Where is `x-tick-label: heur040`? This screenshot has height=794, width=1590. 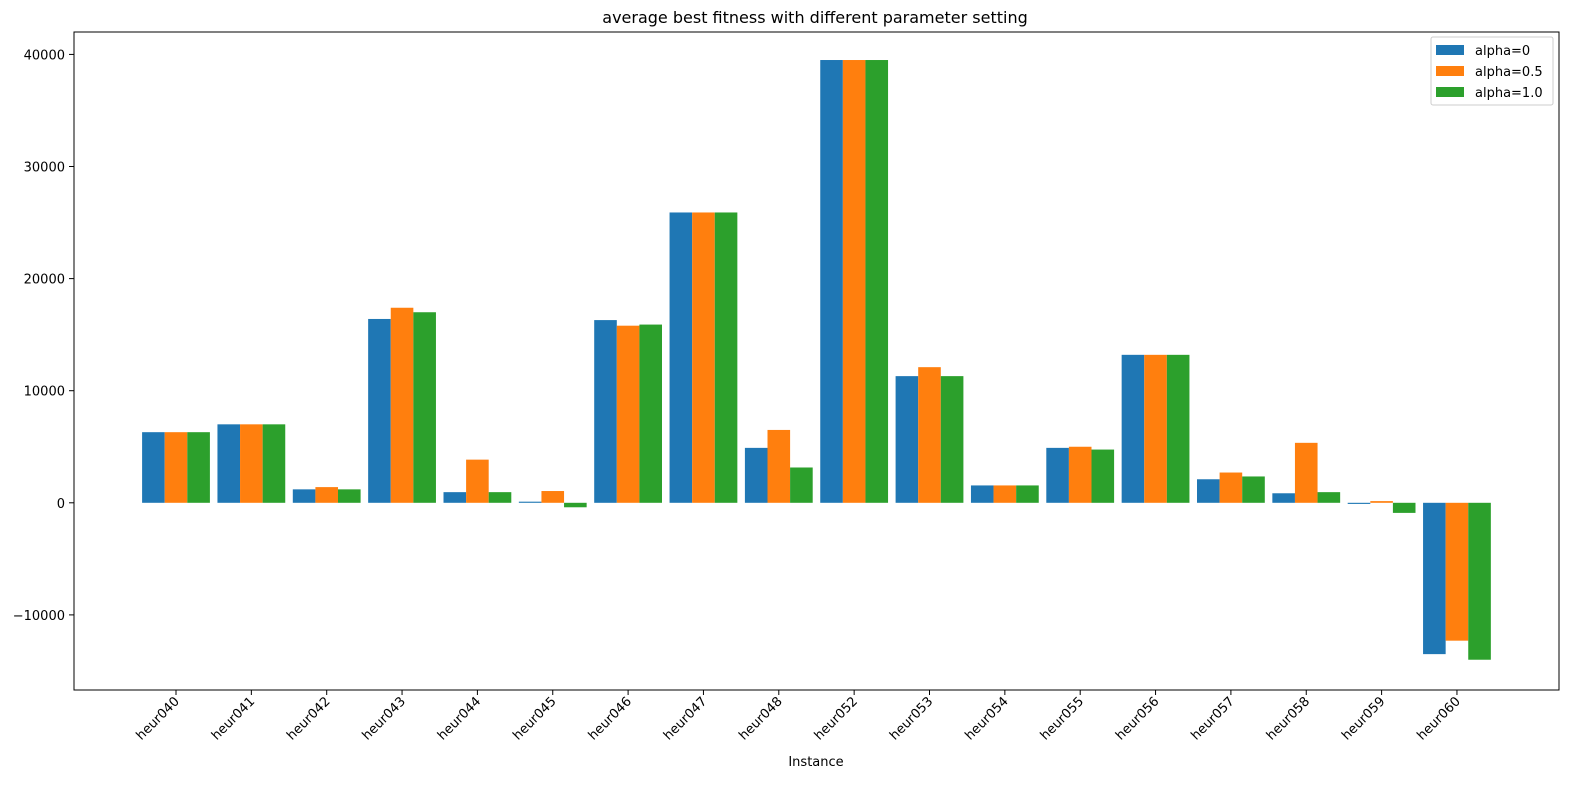 x-tick-label: heur040 is located at coordinates (158, 718).